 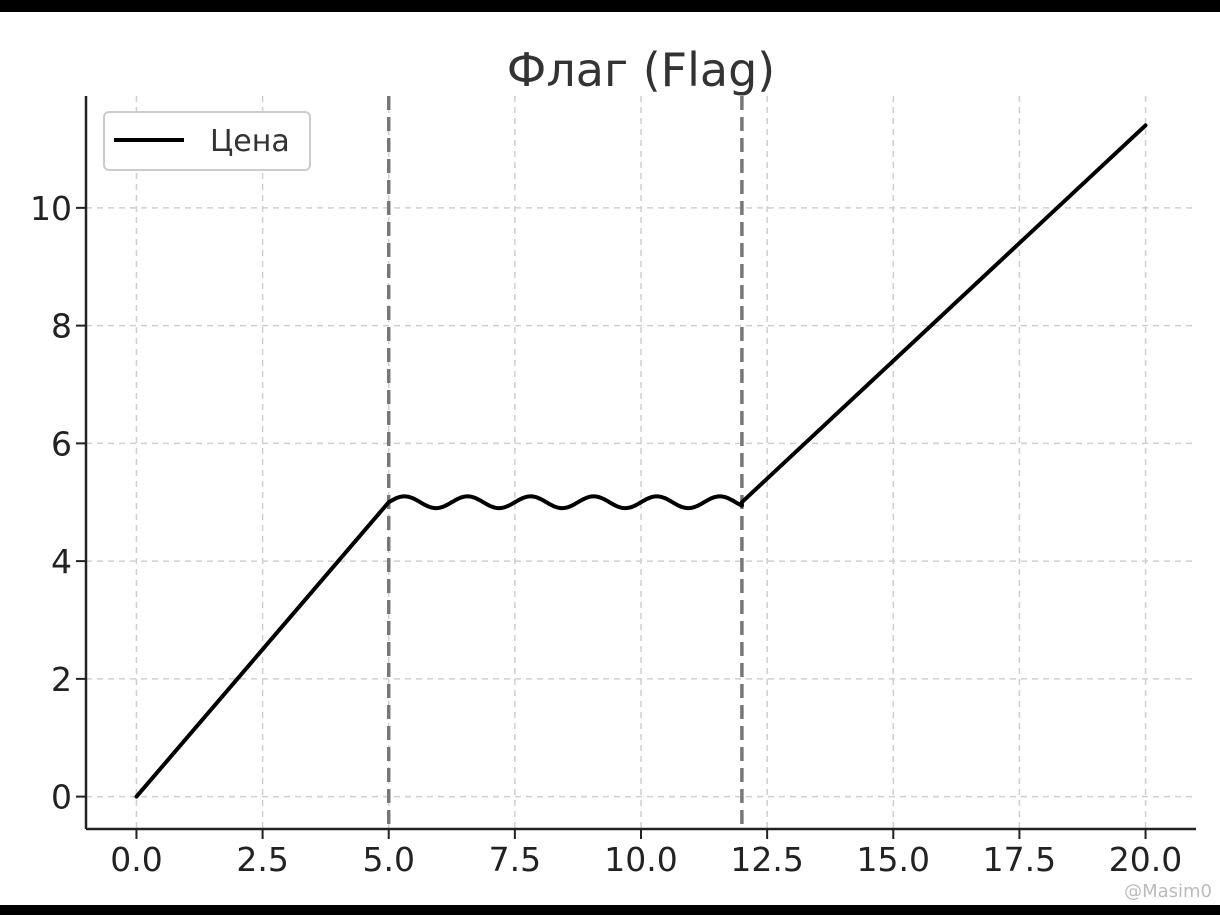 I want to click on x-tick-label: 12.5, so click(x=766, y=859).